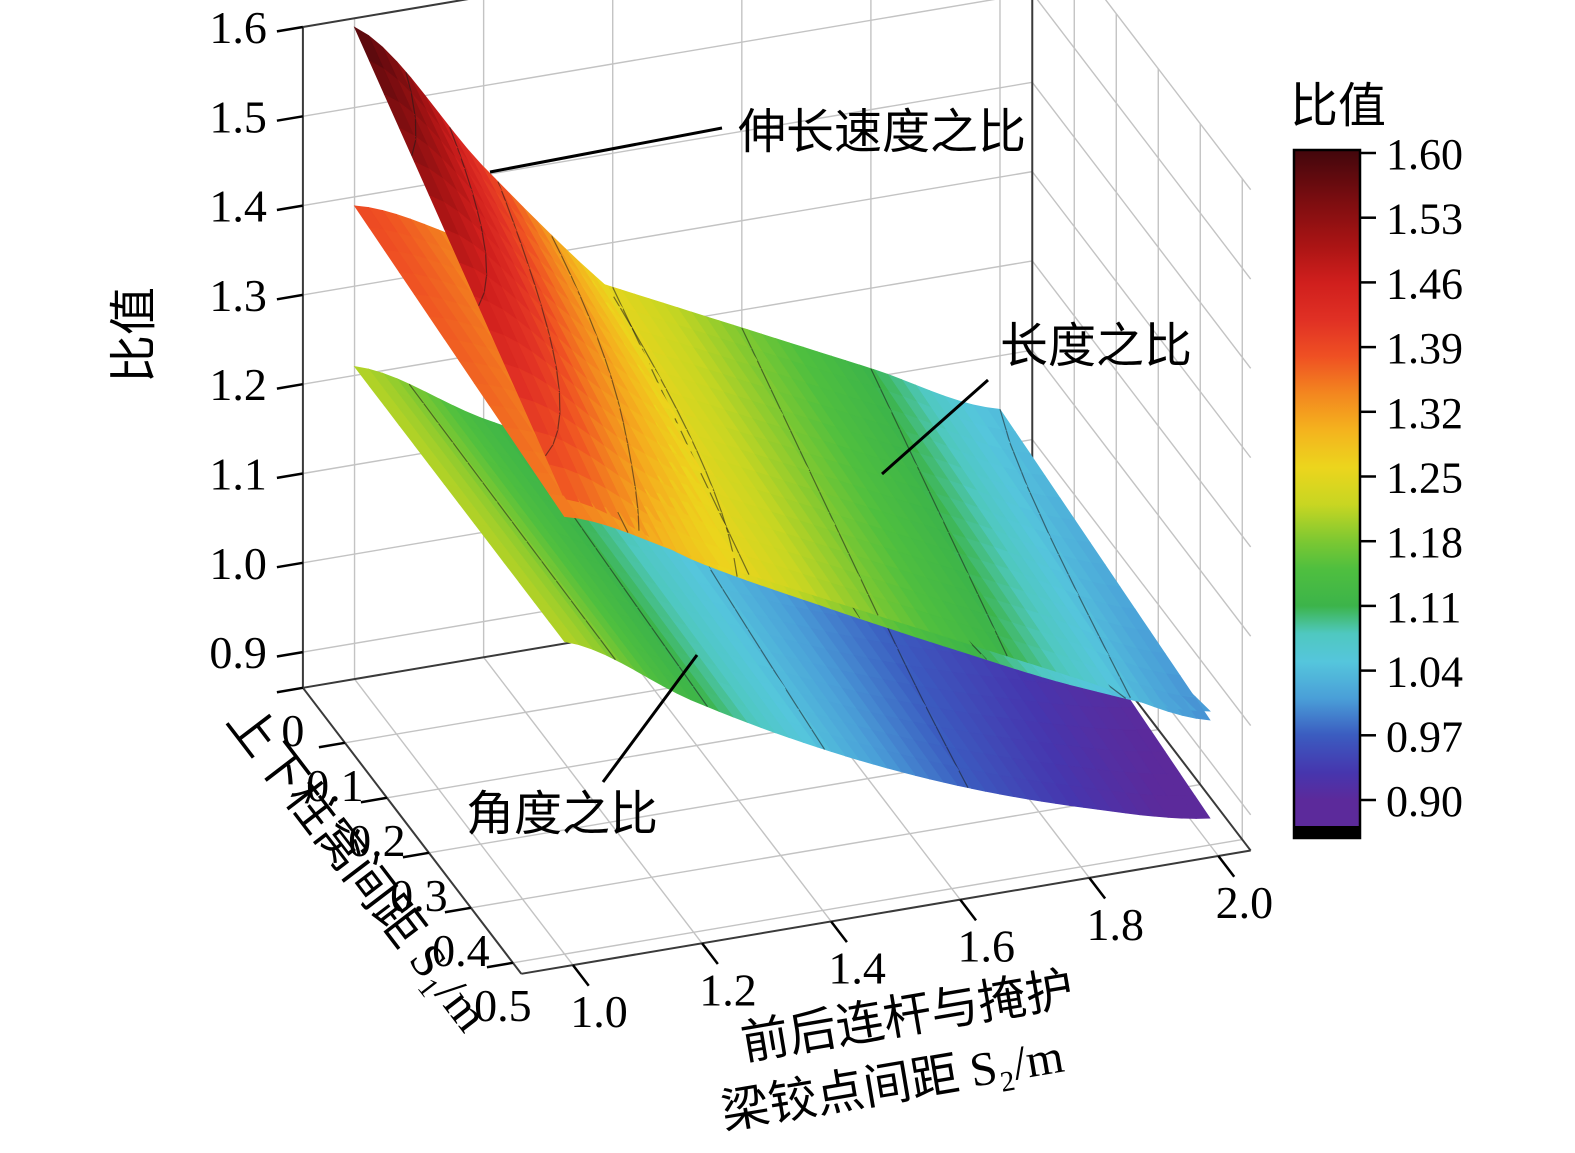 Image resolution: width=1575 pixels, height=1153 pixels. Describe the element at coordinates (650, 718) in the screenshot. I see `annotation-angle-leader-line` at that location.